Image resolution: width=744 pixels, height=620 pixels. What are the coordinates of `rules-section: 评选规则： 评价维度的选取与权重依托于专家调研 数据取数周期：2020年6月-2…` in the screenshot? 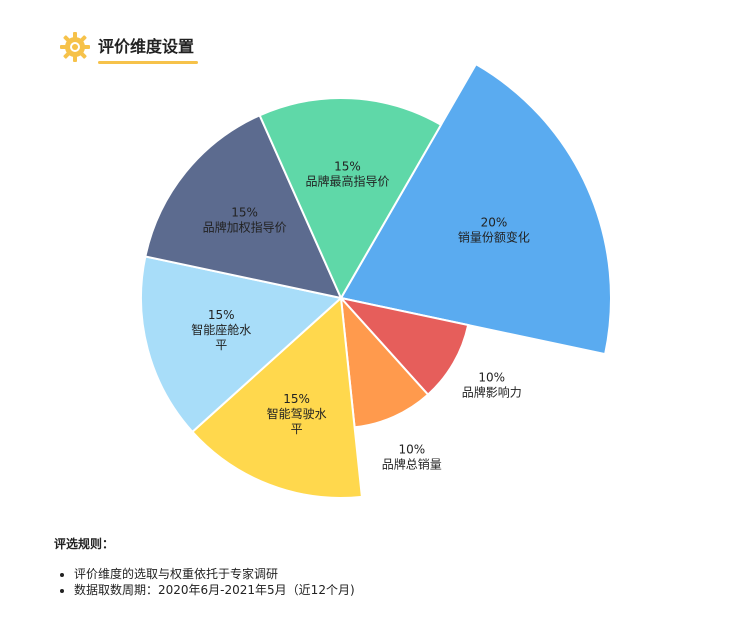 It's located at (204, 566).